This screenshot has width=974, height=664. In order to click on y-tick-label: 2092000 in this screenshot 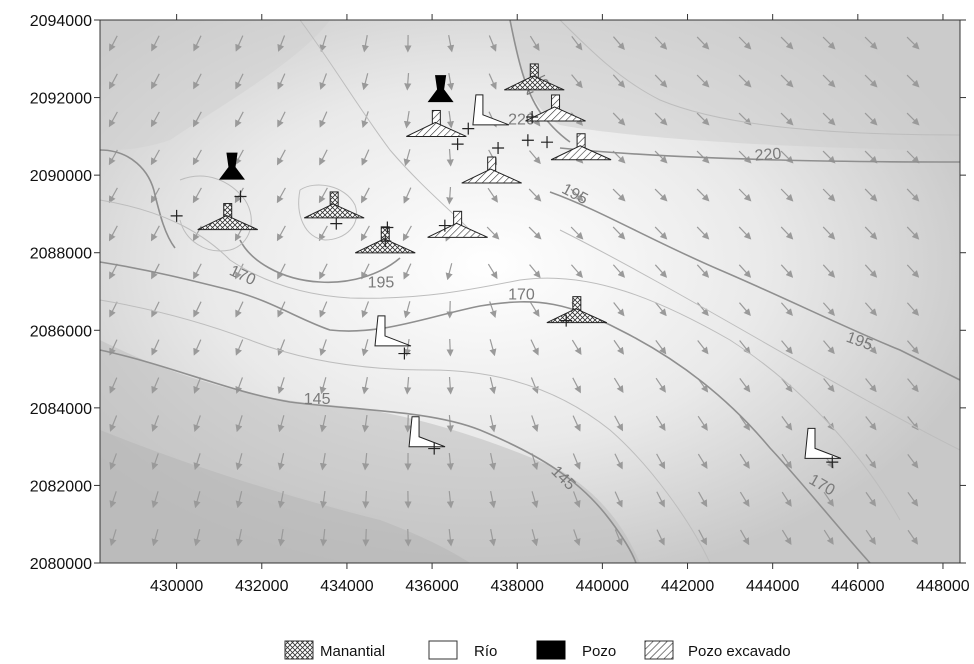, I will do `click(61, 99)`.